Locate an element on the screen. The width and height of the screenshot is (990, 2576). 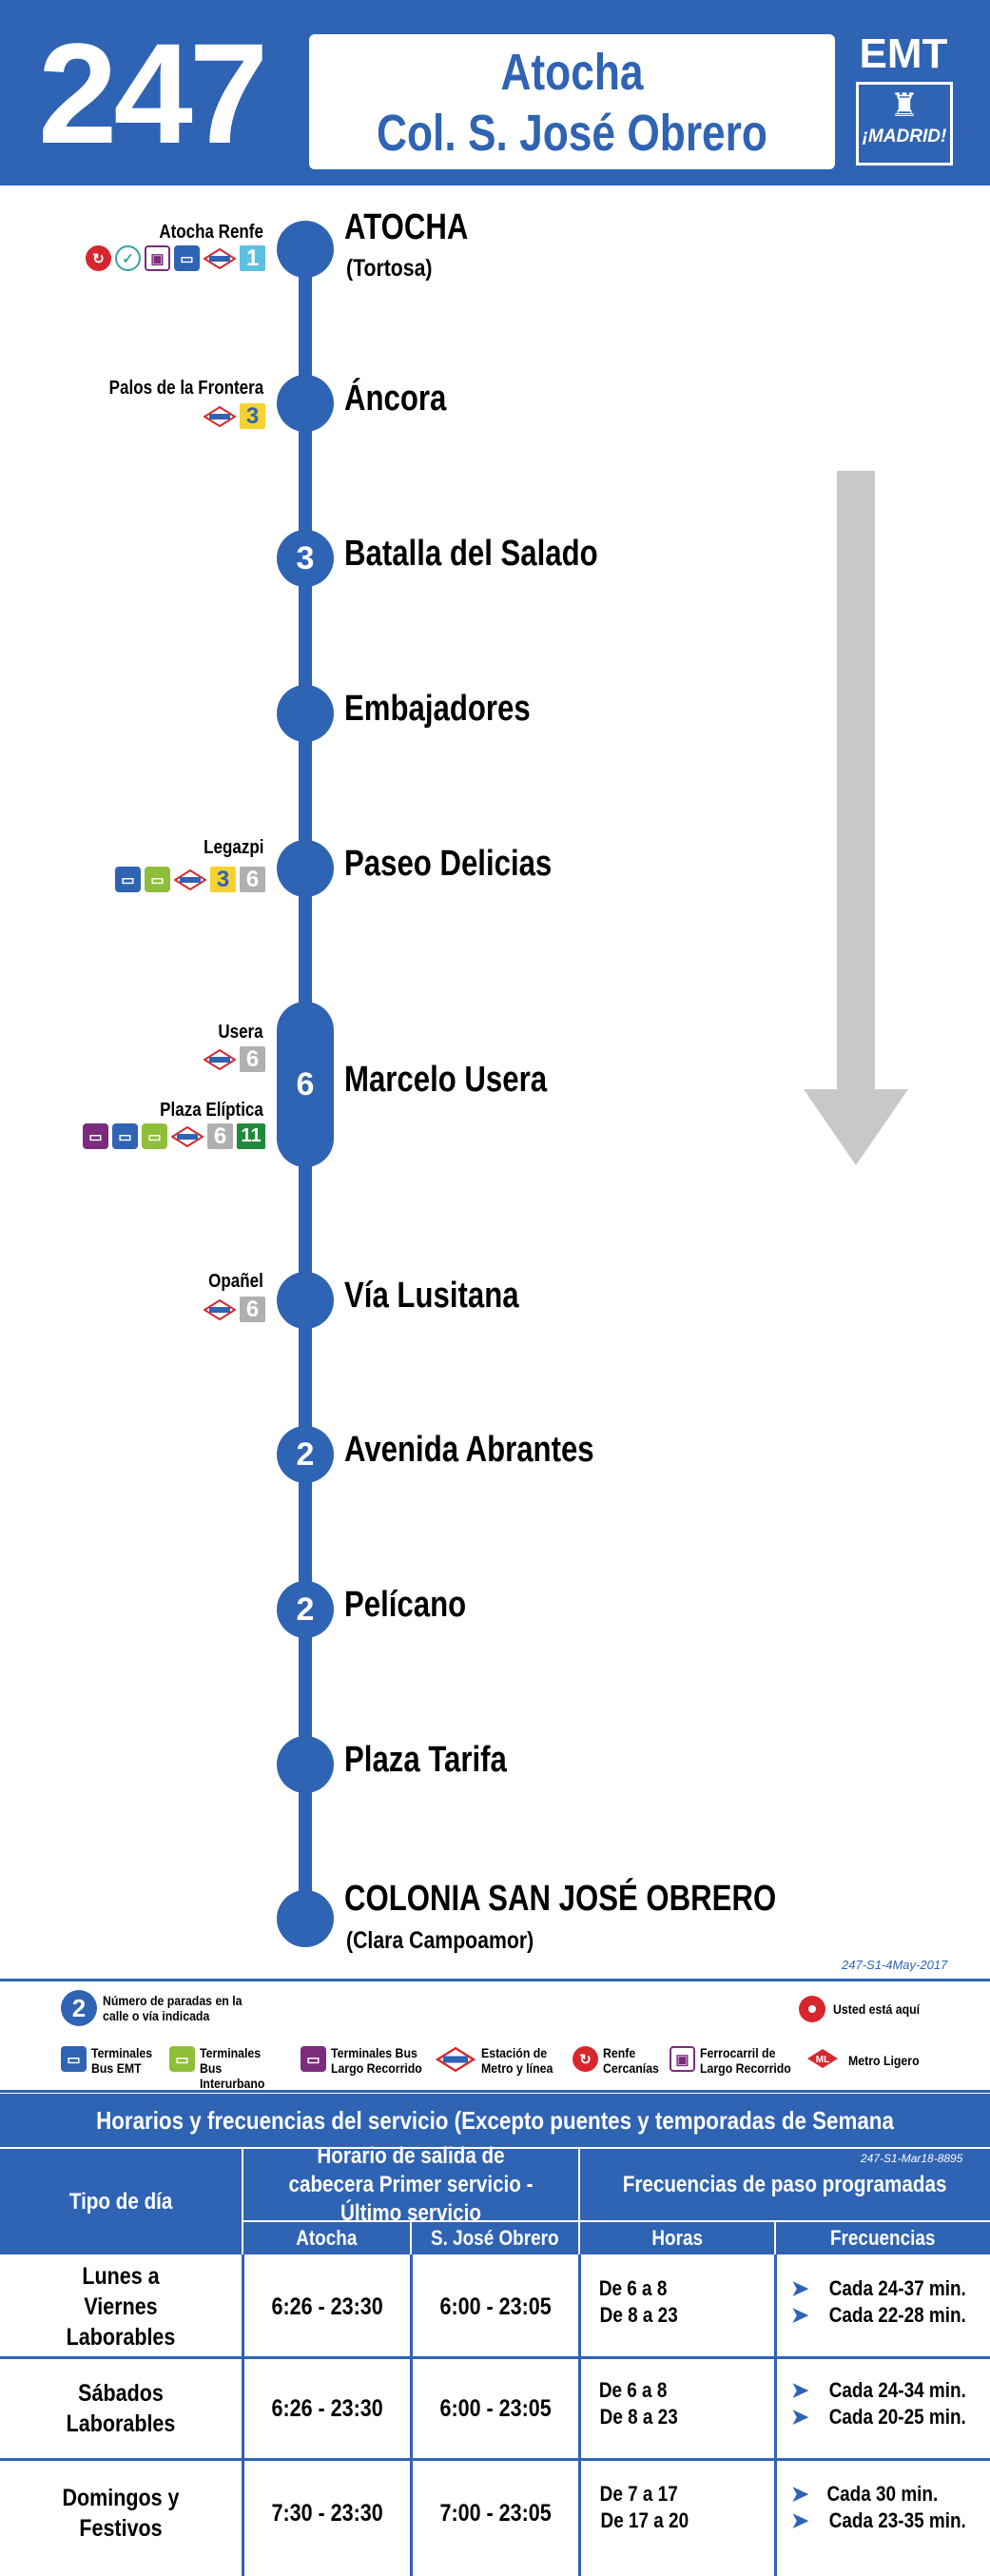
table-row-day: Lunes a Viernes Laborables is located at coordinates (121, 2307).